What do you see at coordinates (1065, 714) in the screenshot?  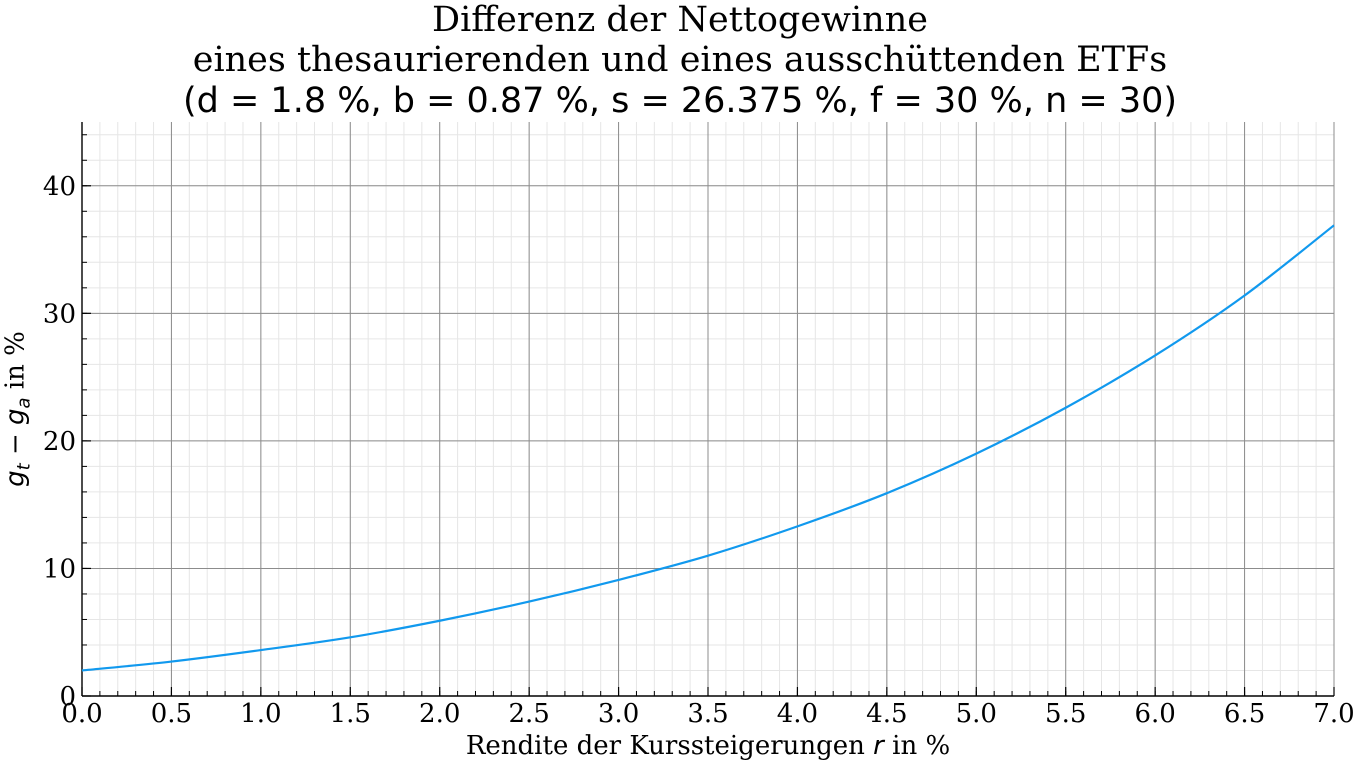 I see `x-tick-label: 5.5` at bounding box center [1065, 714].